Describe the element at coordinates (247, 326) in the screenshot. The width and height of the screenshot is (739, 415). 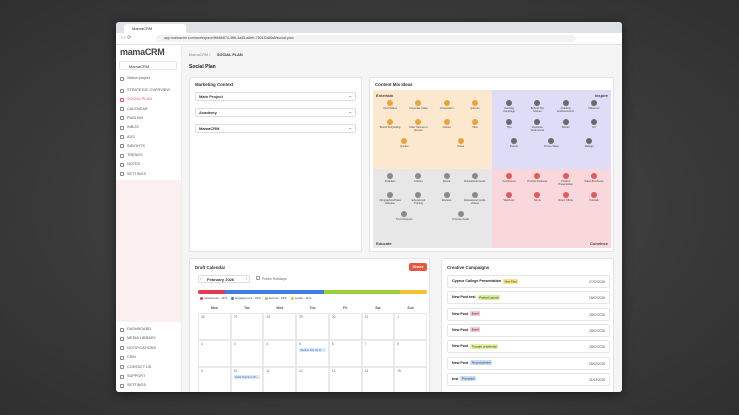
I see `day-cell: 27` at that location.